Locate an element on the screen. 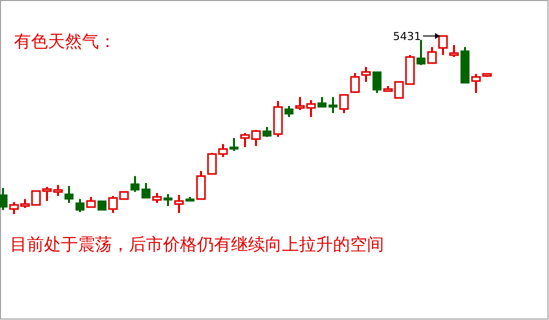 The height and width of the screenshot is (320, 549). chart-title: 有色天然气： is located at coordinates (65, 42).